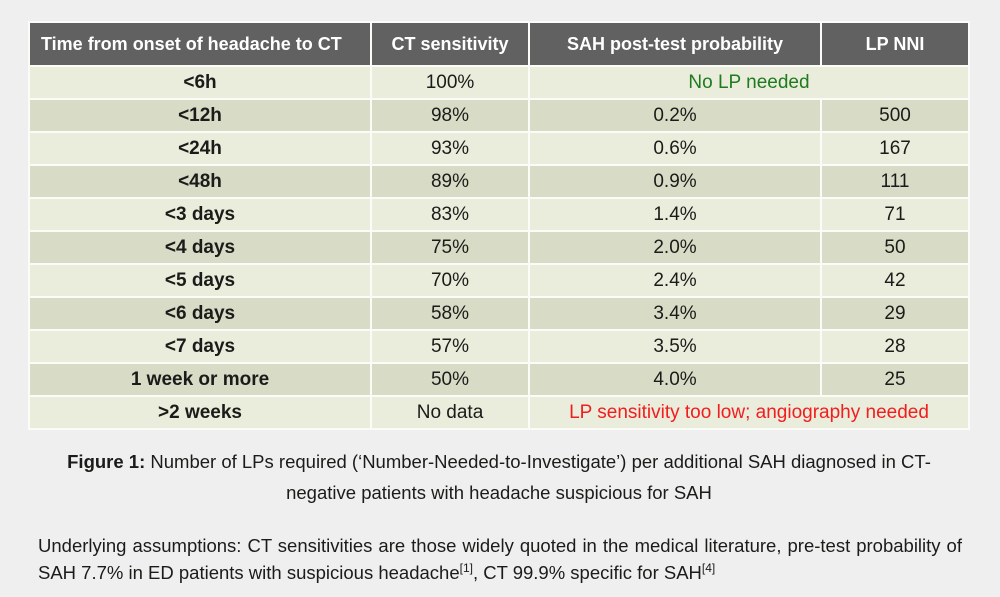 This screenshot has width=1000, height=597. I want to click on cell-ct-sensitivity: 75%, so click(450, 247).